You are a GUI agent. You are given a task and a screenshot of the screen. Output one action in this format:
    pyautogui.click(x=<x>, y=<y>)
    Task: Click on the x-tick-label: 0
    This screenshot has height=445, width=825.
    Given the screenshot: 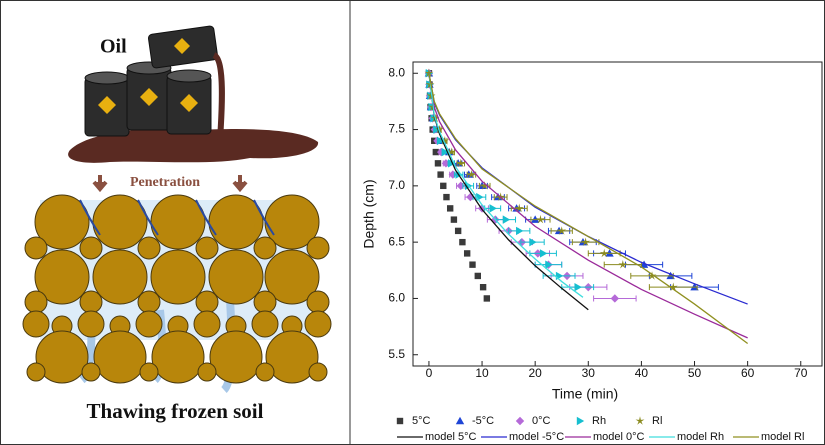 What is the action you would take?
    pyautogui.click(x=429, y=373)
    